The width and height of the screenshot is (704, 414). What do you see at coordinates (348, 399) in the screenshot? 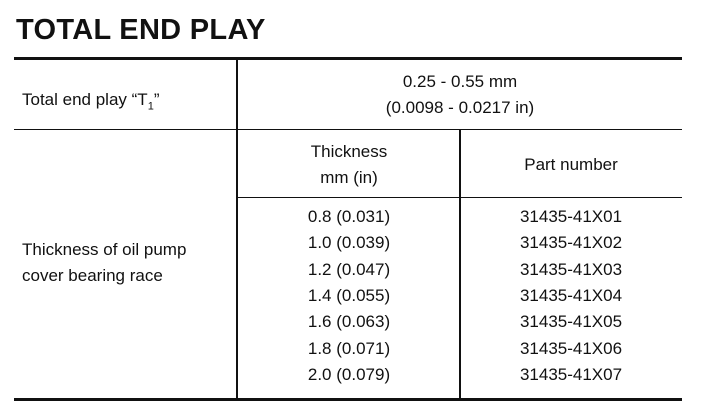
I see `rule-bottom` at bounding box center [348, 399].